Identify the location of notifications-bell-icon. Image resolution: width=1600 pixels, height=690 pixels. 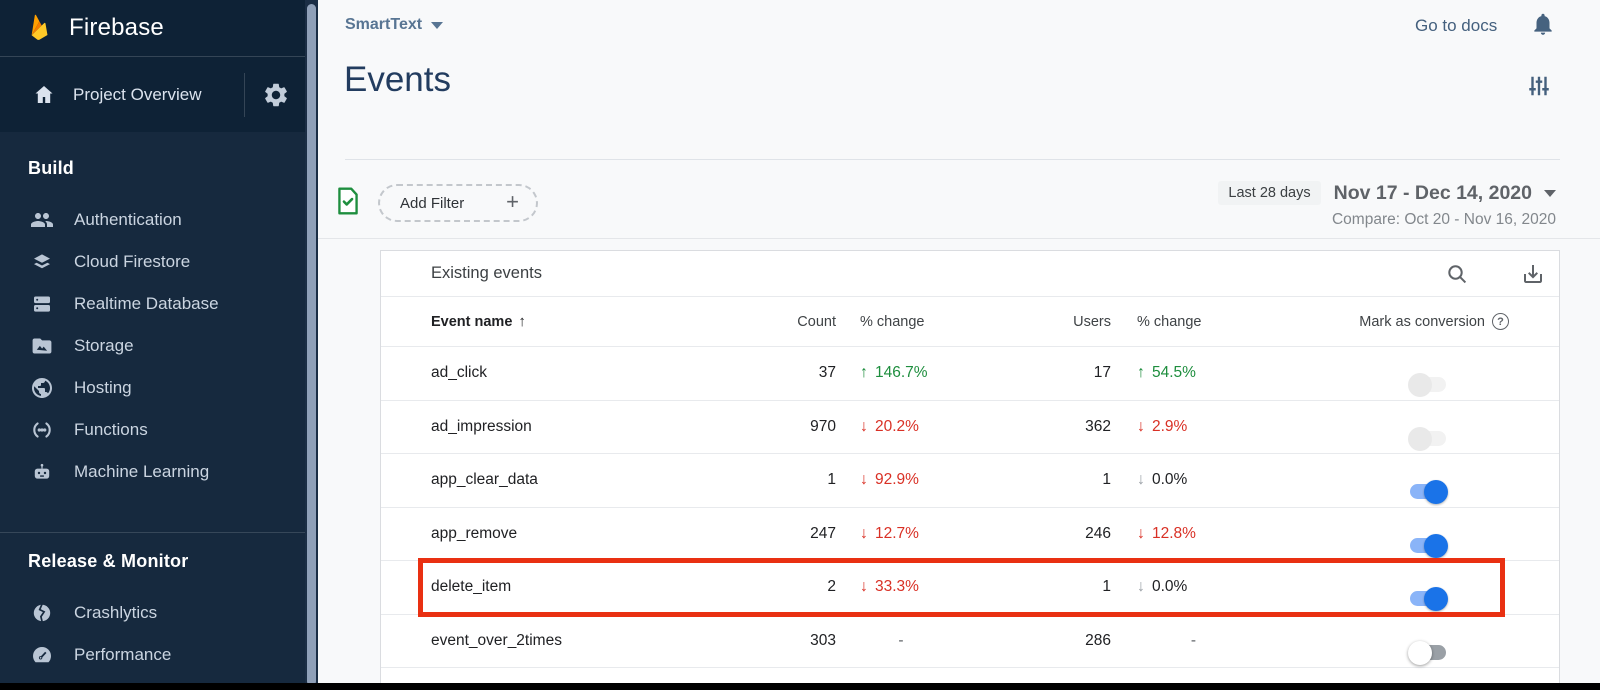
(1543, 24).